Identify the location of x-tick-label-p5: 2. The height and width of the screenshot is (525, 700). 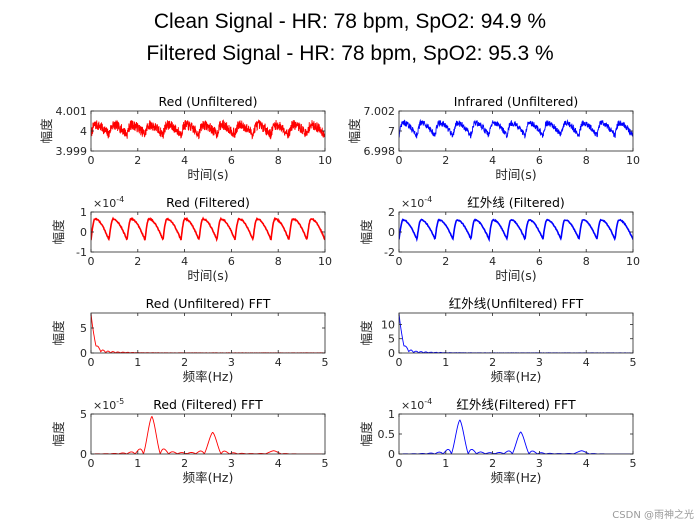
(184, 362).